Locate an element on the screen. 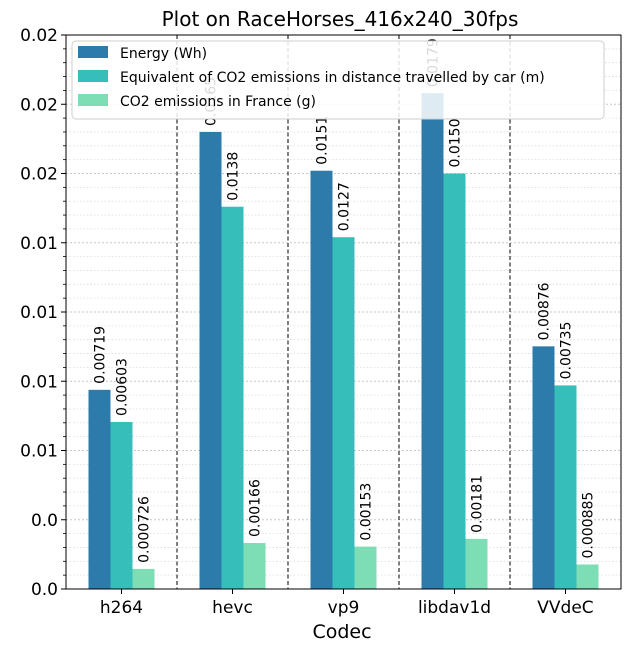 The image size is (630, 653). x-tick-label: h264 is located at coordinates (121, 608).